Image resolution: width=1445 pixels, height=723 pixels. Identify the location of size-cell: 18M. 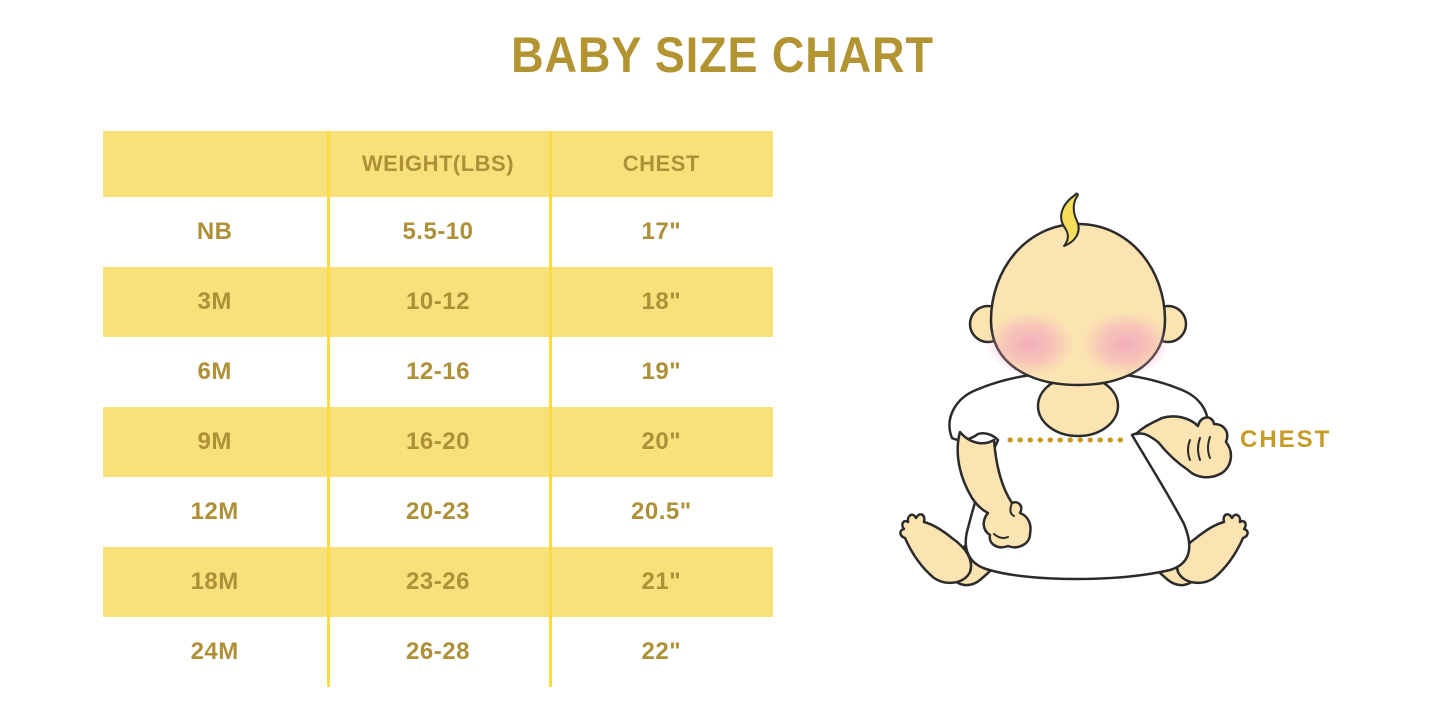
(214, 581).